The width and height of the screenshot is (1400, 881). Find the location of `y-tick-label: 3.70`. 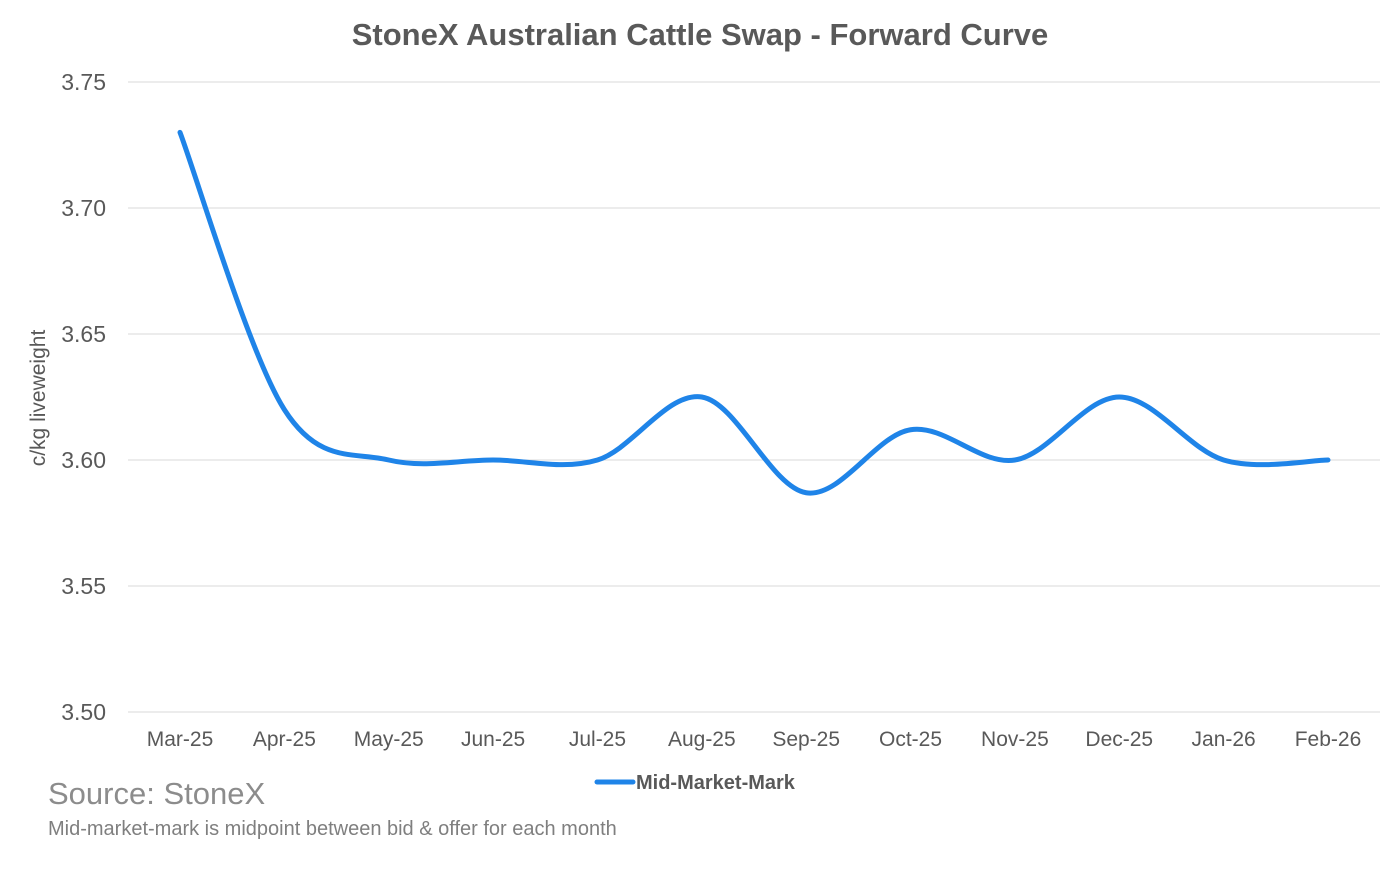

y-tick-label: 3.70 is located at coordinates (83, 208).